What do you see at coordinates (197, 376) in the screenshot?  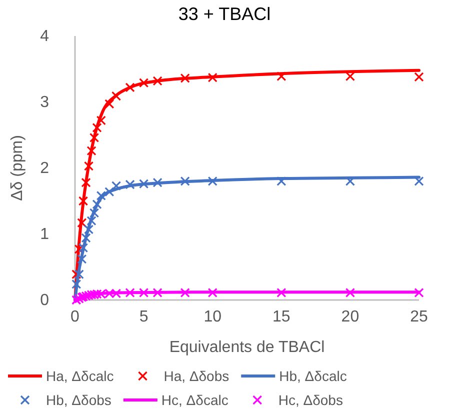 I see `legend-label: Ha, Δδobs` at bounding box center [197, 376].